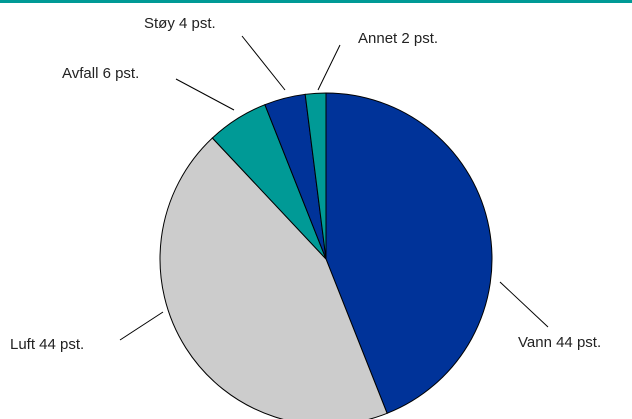 This screenshot has width=632, height=419. Describe the element at coordinates (47, 344) in the screenshot. I see `slice-label-1: Luft 44 pst.` at that location.